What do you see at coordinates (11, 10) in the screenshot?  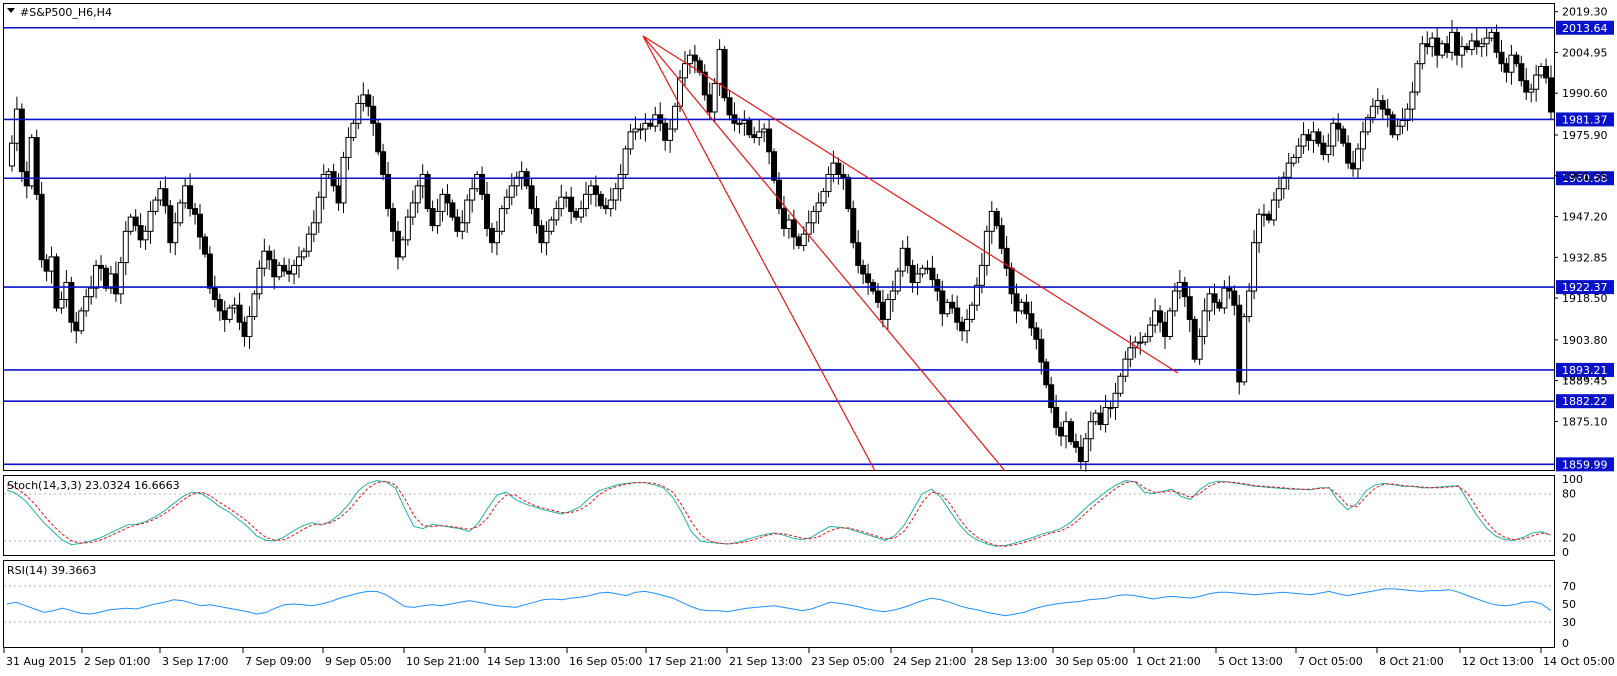 I see `triangle-down-icon` at bounding box center [11, 10].